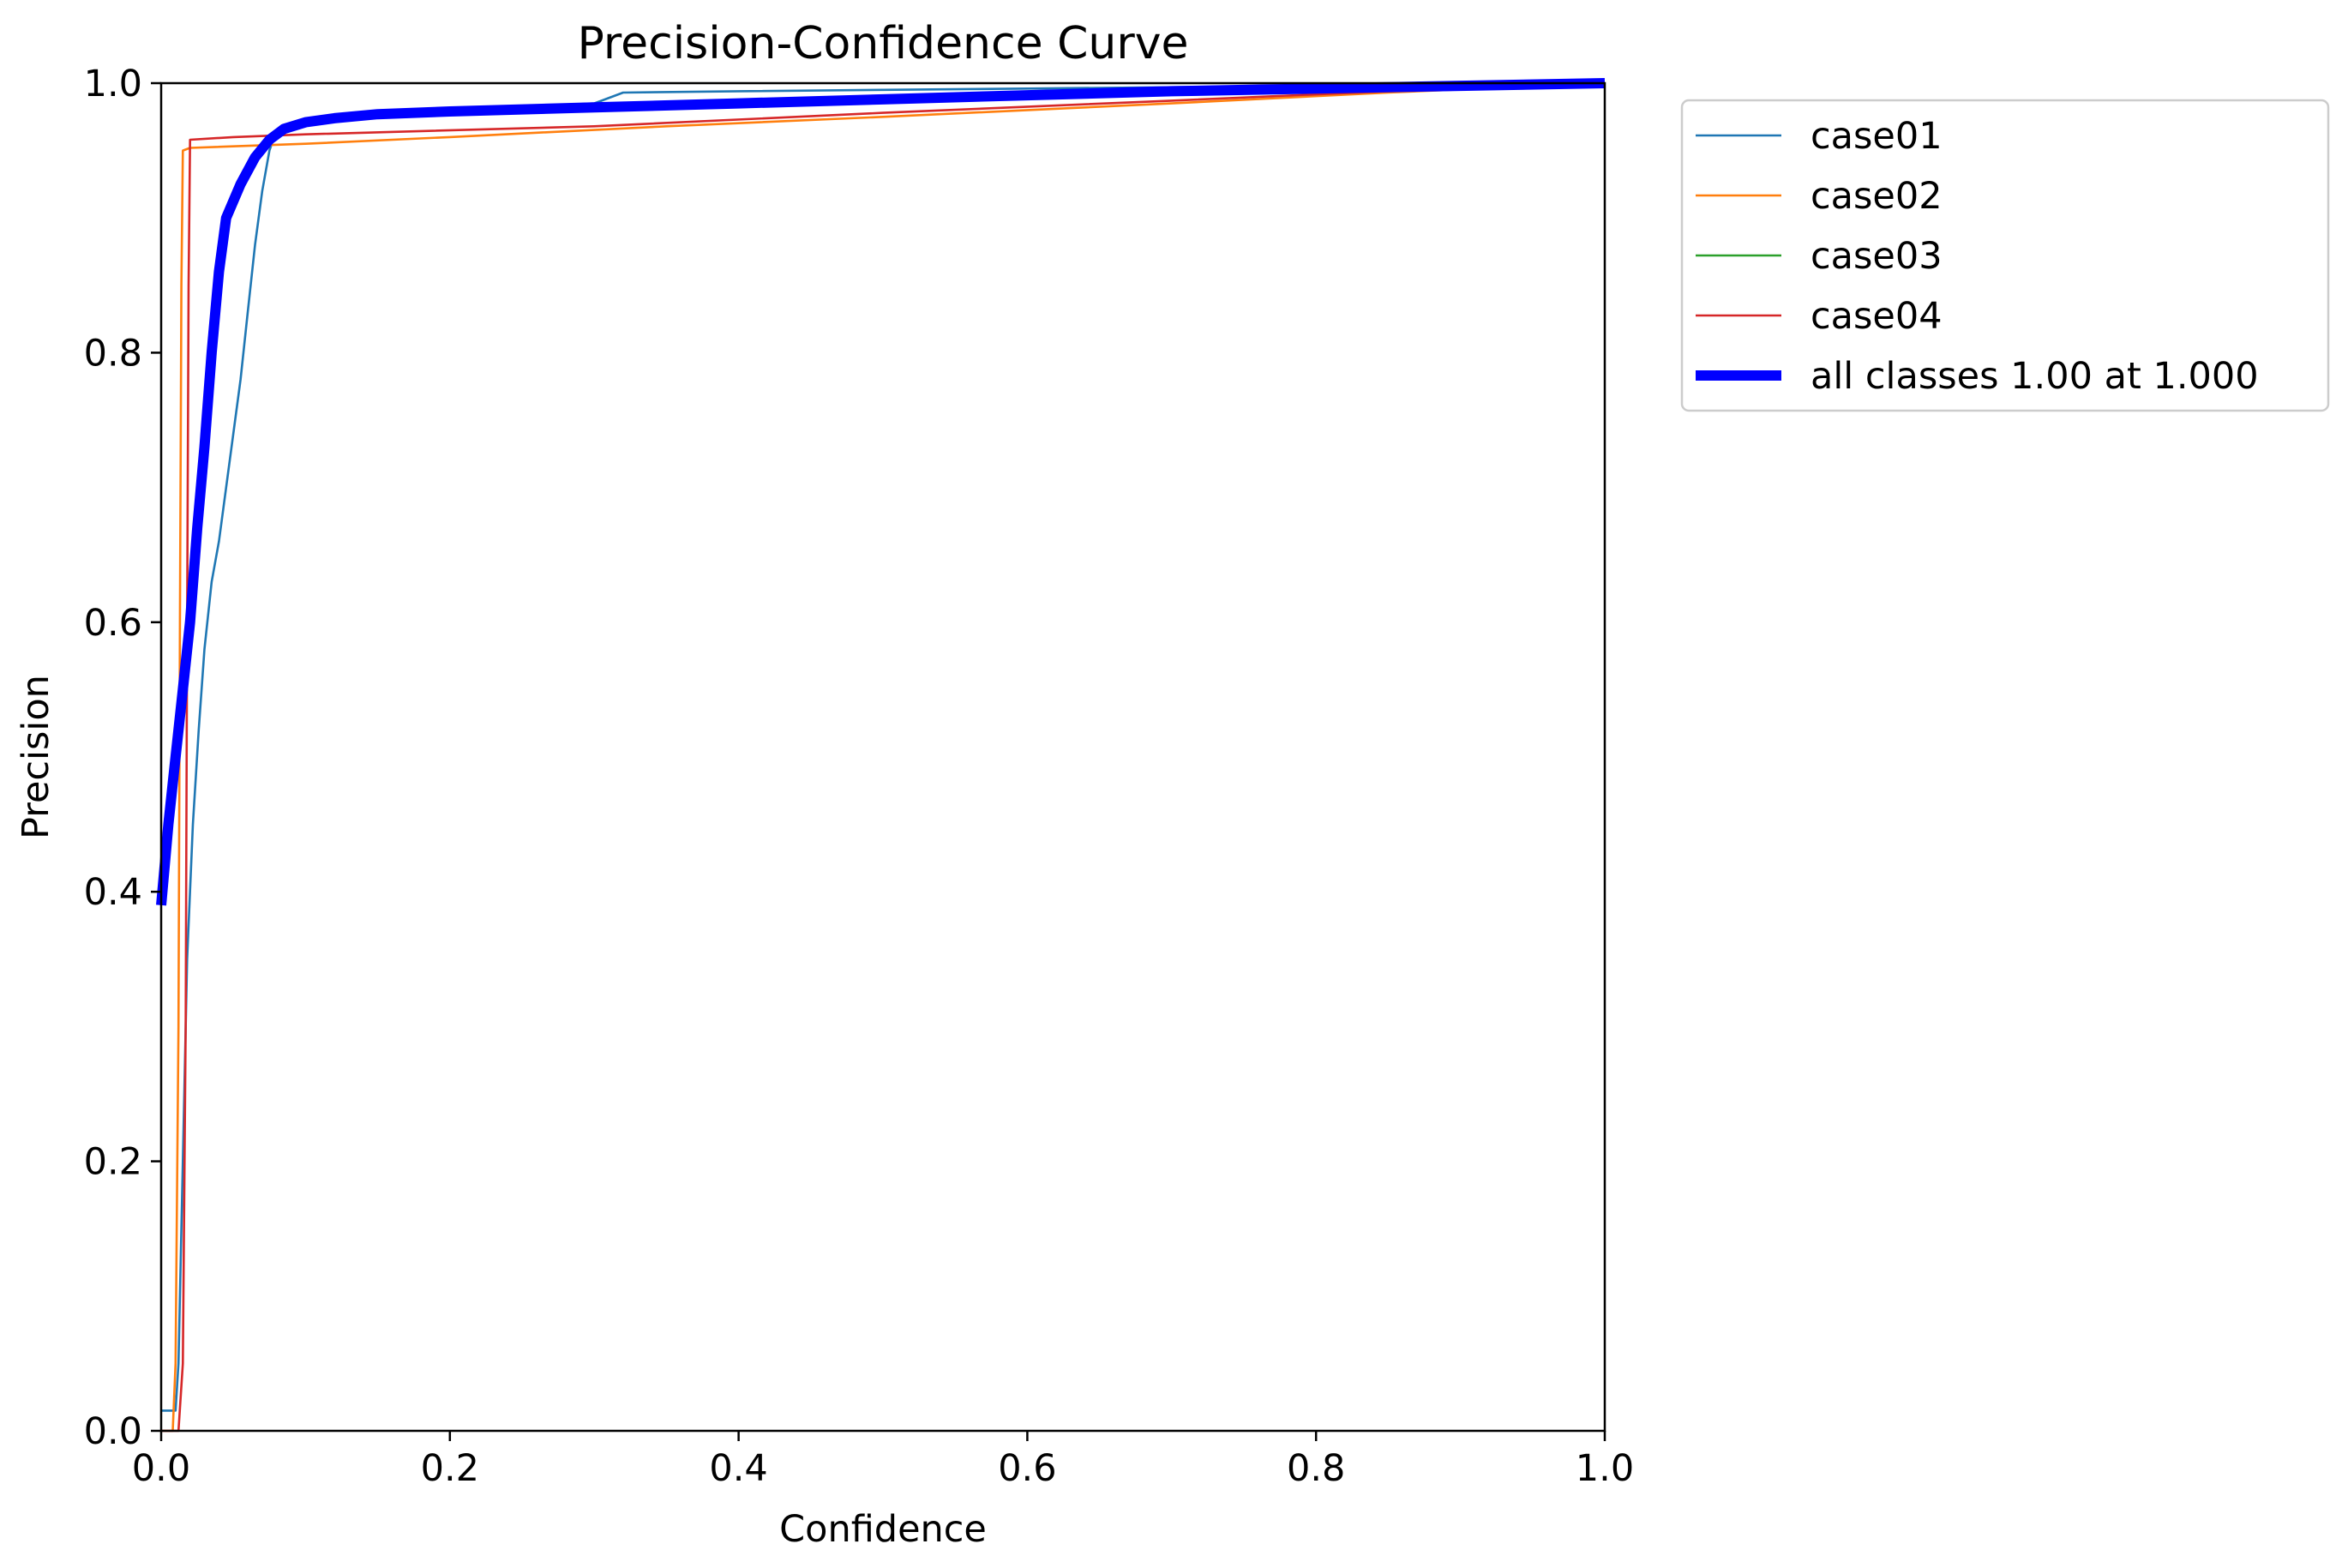 This screenshot has width=2342, height=1568. Describe the element at coordinates (738, 1468) in the screenshot. I see `x-tick-label: 0.4` at that location.